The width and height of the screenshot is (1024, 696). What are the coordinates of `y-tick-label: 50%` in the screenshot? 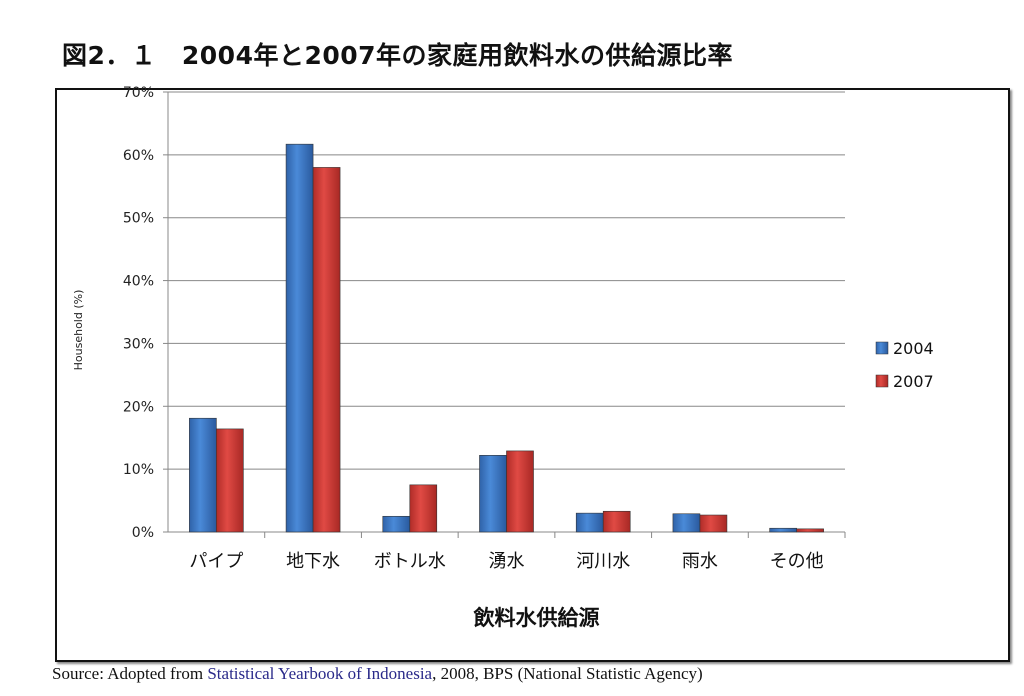 It's located at (138, 219).